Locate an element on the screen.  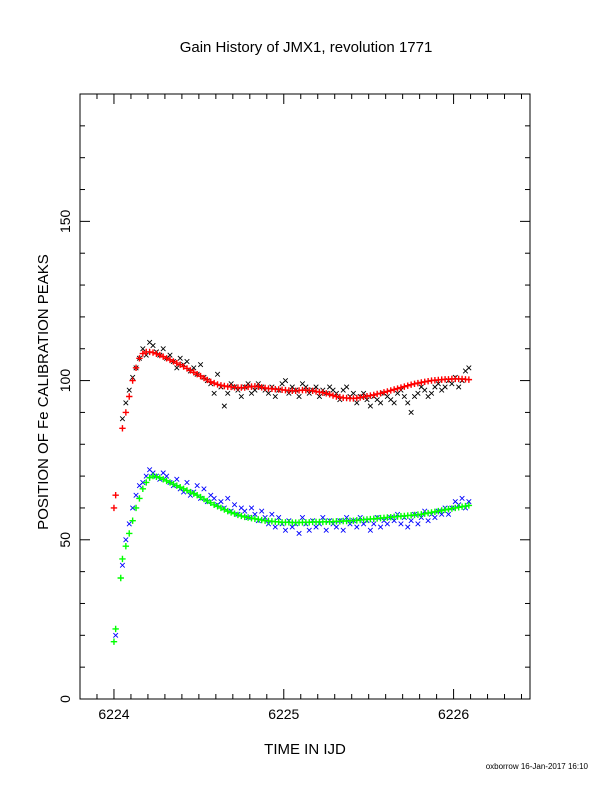
y-axis-label: POSITION OF Fe CALIBRATION PEAKS is located at coordinates (43, 392).